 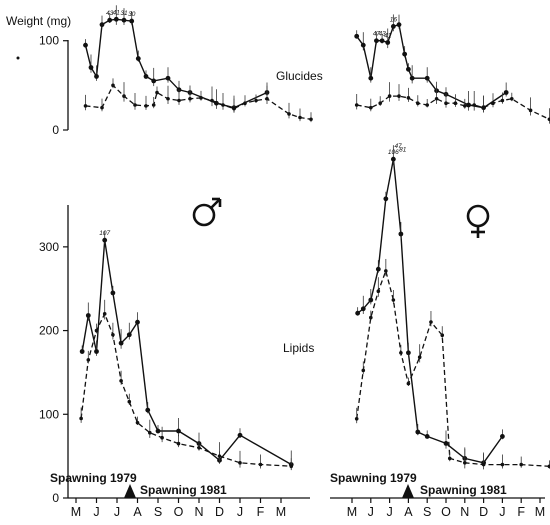 What do you see at coordinates (446, 512) in the screenshot?
I see `female-lipids-month-label-5: O` at bounding box center [446, 512].